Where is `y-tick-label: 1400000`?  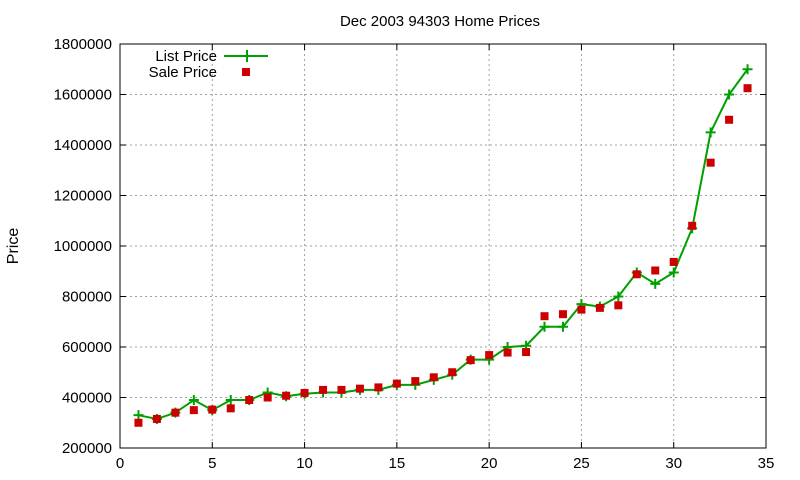 y-tick-label: 1400000 is located at coordinates (83, 145).